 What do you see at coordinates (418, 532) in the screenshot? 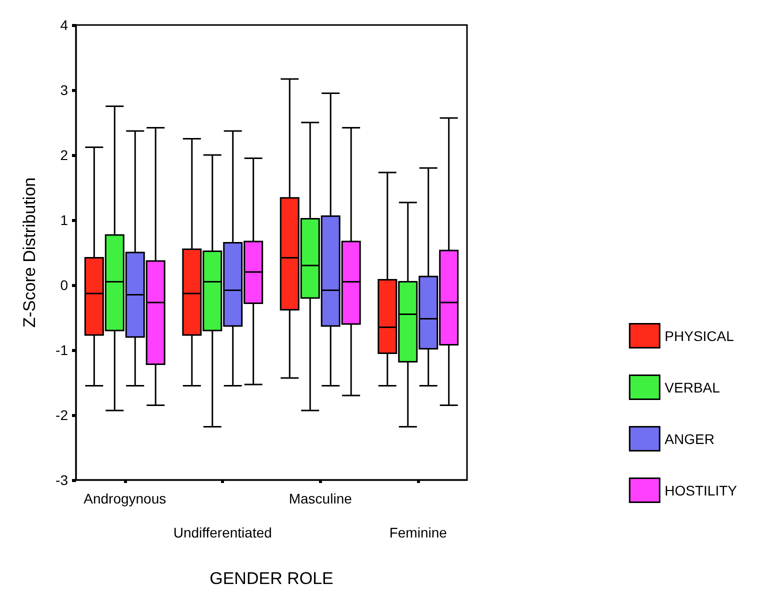
I see `x-tick-label: Feminine` at bounding box center [418, 532].